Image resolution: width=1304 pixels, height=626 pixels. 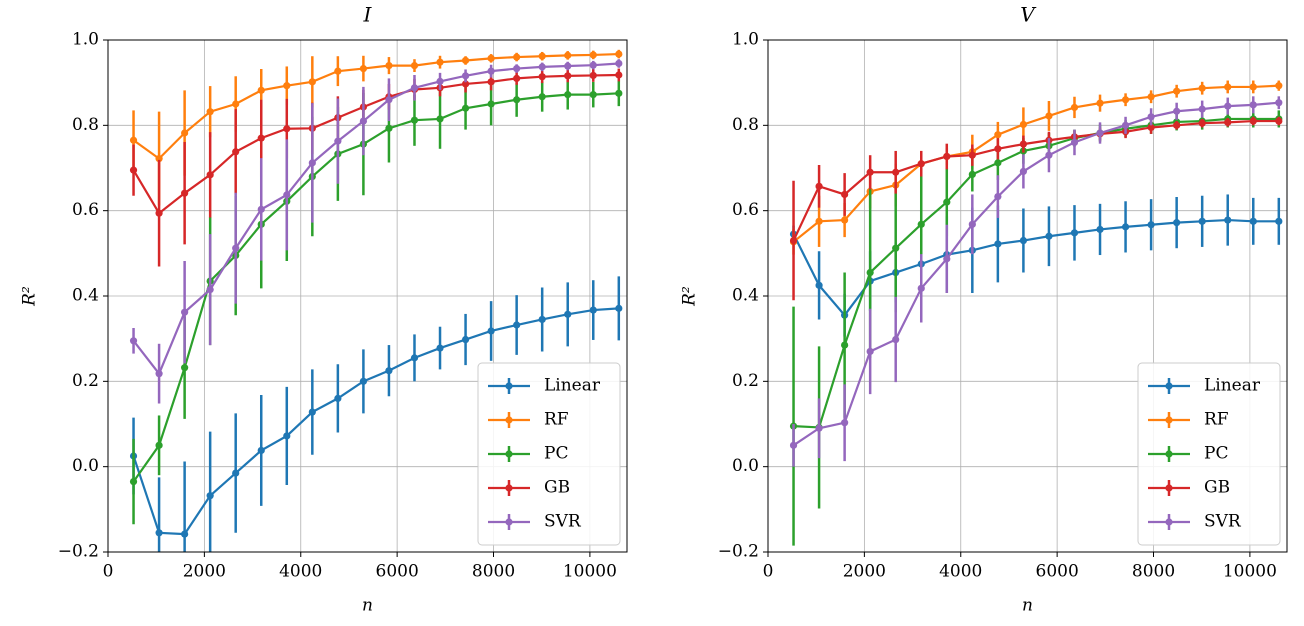 What do you see at coordinates (509, 386) in the screenshot?
I see `legend-swatch` at bounding box center [509, 386].